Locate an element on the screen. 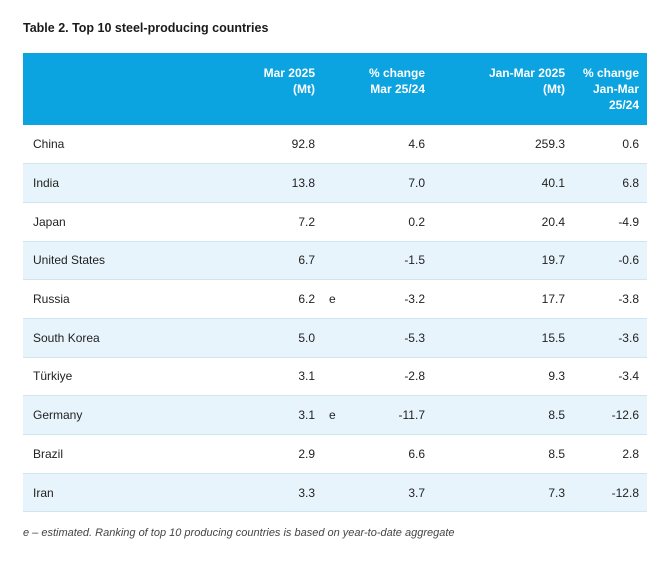 This screenshot has width=669, height=561. pct-change-mar-cell: -5.3 is located at coordinates (414, 337).